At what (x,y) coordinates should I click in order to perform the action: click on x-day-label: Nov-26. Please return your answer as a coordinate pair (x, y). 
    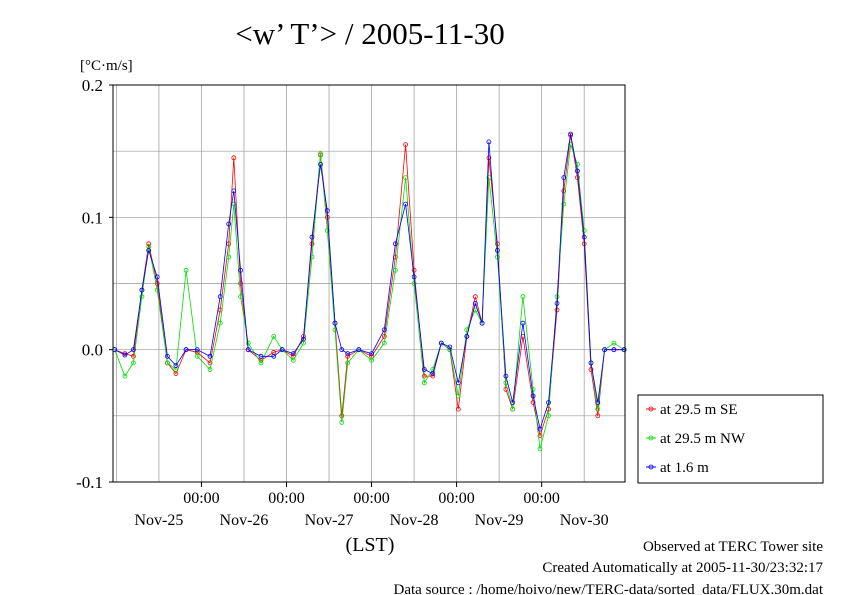
    Looking at the image, I should click on (244, 520).